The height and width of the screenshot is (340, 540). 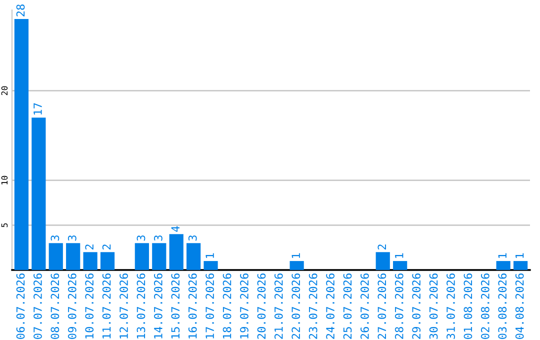 What do you see at coordinates (38, 306) in the screenshot?
I see `x-tick-label: 07.07.2026` at bounding box center [38, 306].